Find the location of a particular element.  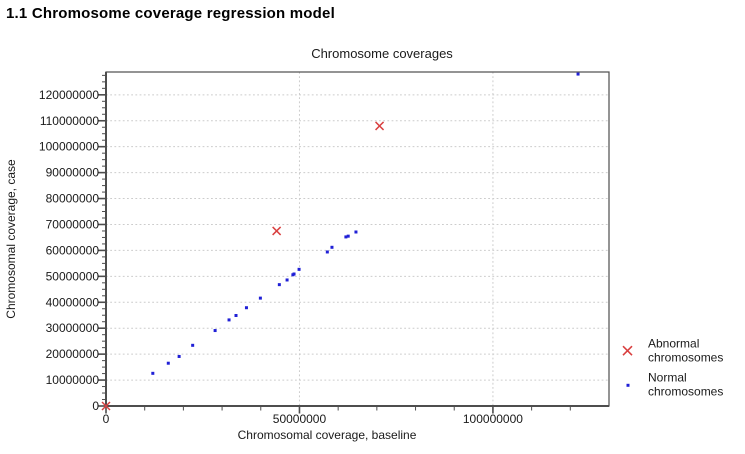

y-tick-label: 100000000 is located at coordinates (69, 147).